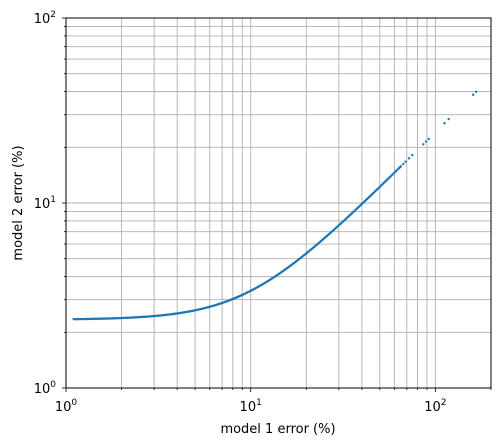 Image resolution: width=499 pixels, height=445 pixels. I want to click on x-axis-label: model 1 error (%), so click(277, 429).